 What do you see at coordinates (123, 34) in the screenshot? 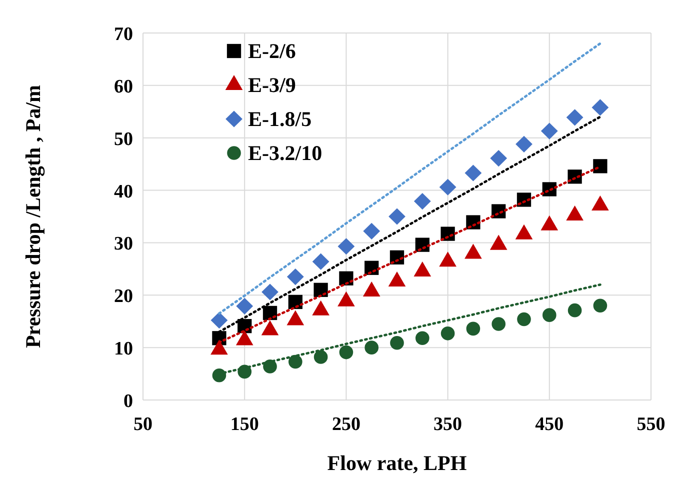
I see `y-tick-label: 70` at bounding box center [123, 34].